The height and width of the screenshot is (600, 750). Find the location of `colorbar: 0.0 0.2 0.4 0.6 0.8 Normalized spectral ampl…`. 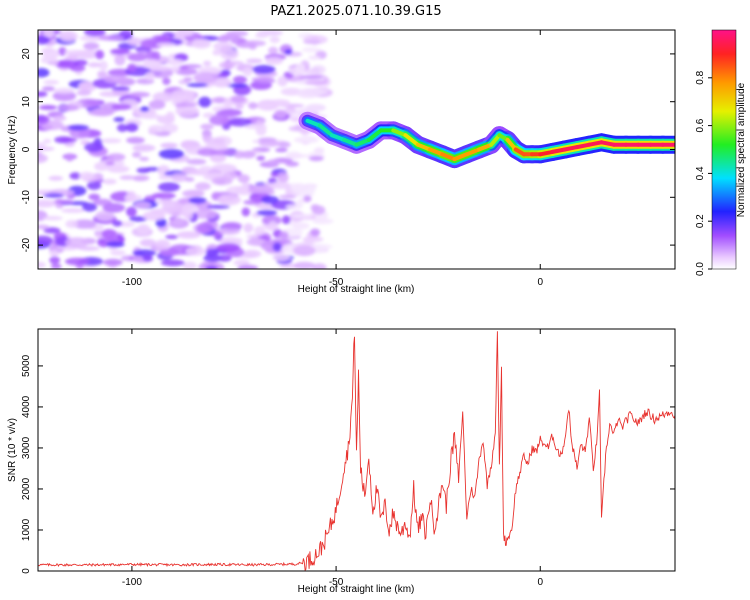

colorbar: 0.0 0.2 0.4 0.6 0.8 Normalized spectral ampl… is located at coordinates (721, 152).